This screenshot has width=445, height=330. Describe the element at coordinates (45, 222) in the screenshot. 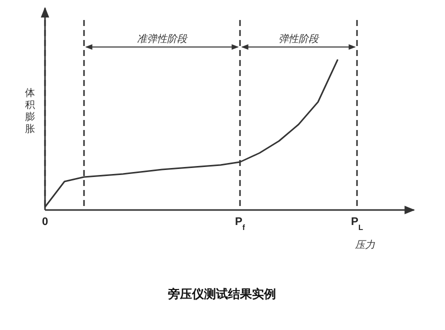

I see `x-tick-label: 0` at that location.